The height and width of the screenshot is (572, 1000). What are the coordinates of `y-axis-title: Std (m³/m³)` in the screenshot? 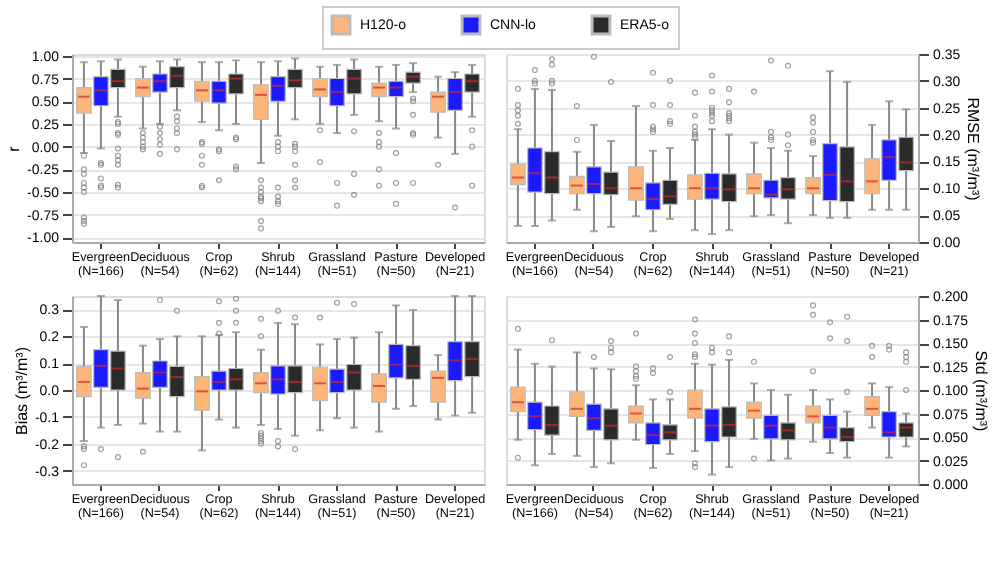 It's located at (981, 391).